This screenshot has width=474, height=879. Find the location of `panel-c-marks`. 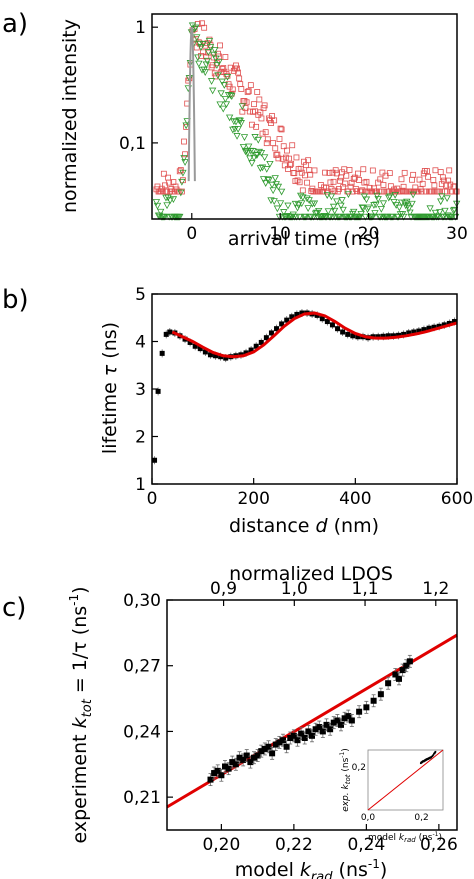

panel-c-marks is located at coordinates (312, 721).